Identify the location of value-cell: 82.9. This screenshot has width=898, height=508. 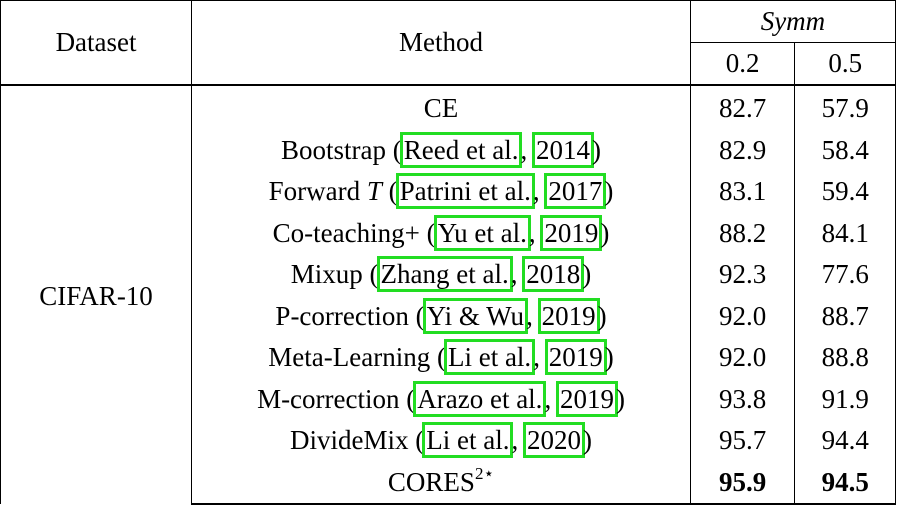
(742, 150).